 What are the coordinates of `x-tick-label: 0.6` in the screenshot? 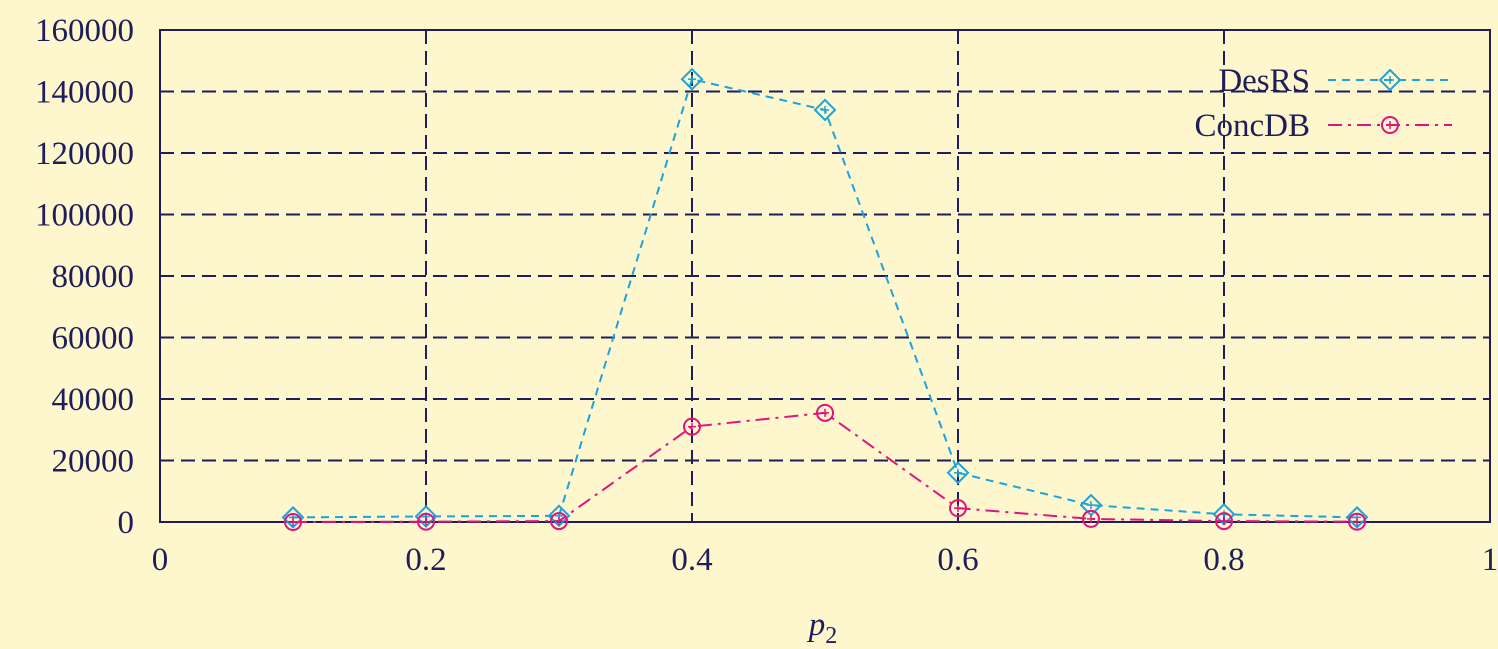 It's located at (957, 560).